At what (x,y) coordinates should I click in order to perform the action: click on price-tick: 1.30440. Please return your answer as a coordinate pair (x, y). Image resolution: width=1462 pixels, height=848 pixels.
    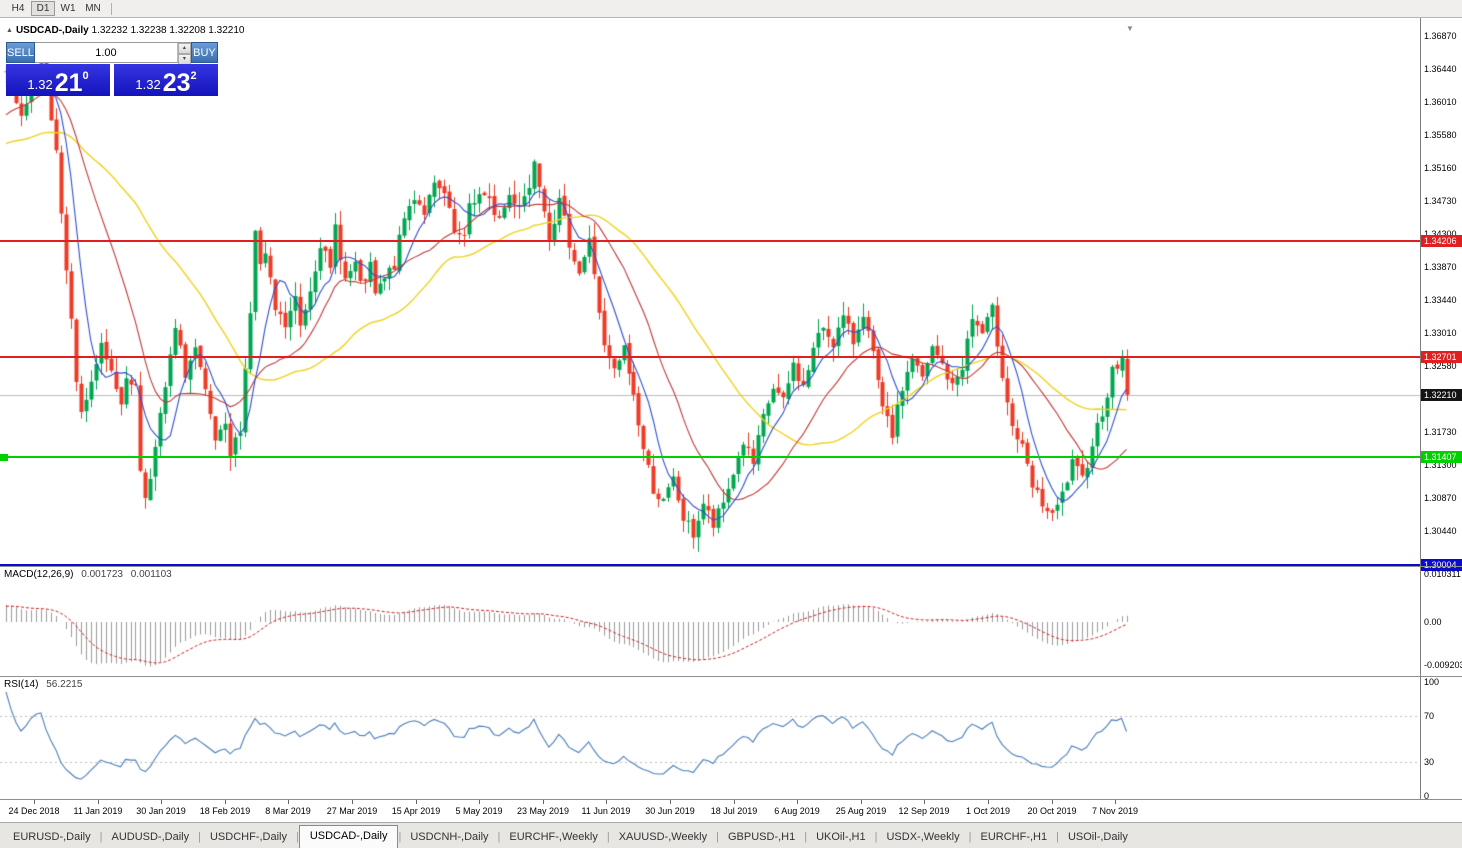
    Looking at the image, I should click on (1440, 531).